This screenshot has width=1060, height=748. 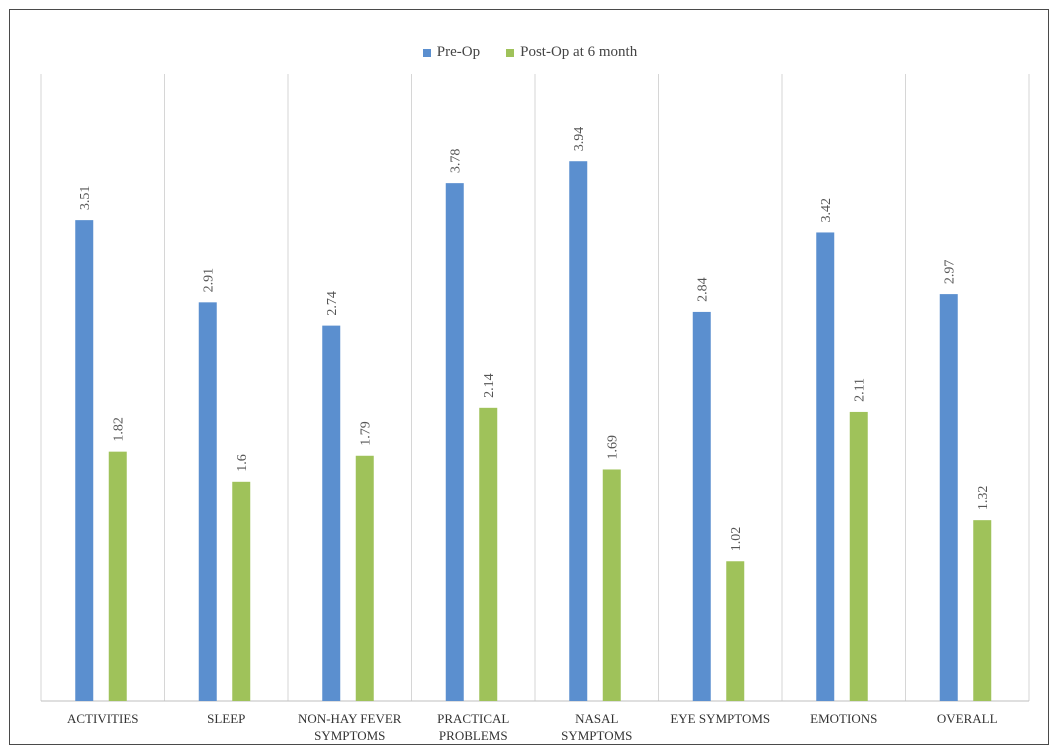 I want to click on legend-label-post-op: Post-Op at 6 month, so click(x=579, y=52).